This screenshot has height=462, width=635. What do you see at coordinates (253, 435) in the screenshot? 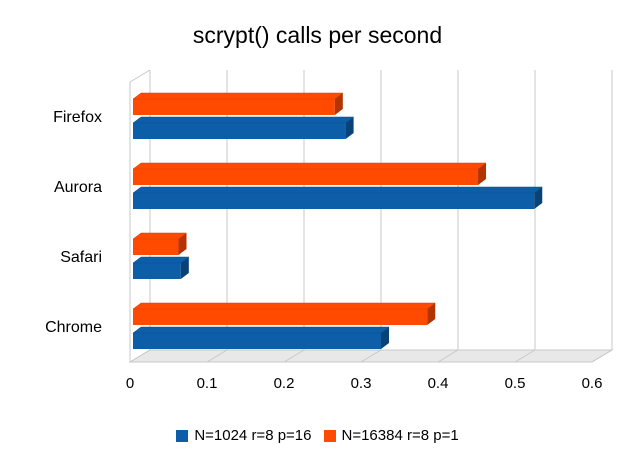
I see `legend-label: N=1024 r=8 p=16` at bounding box center [253, 435].